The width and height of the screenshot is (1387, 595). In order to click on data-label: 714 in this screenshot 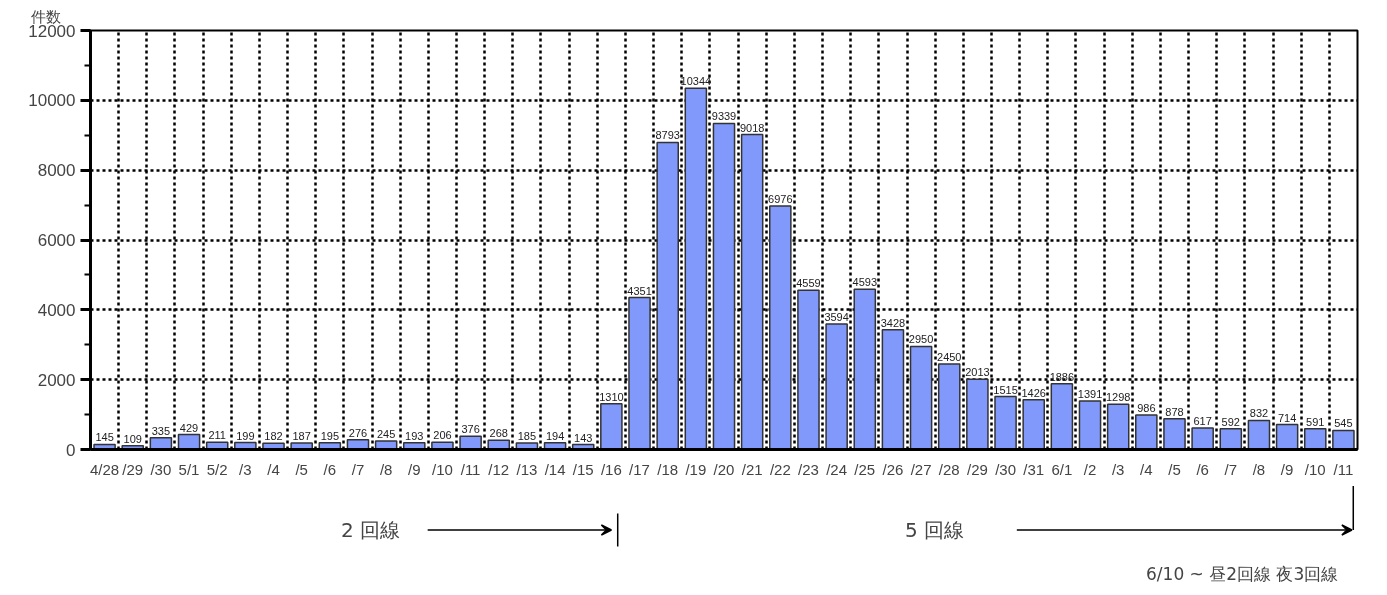, I will do `click(1287, 417)`.